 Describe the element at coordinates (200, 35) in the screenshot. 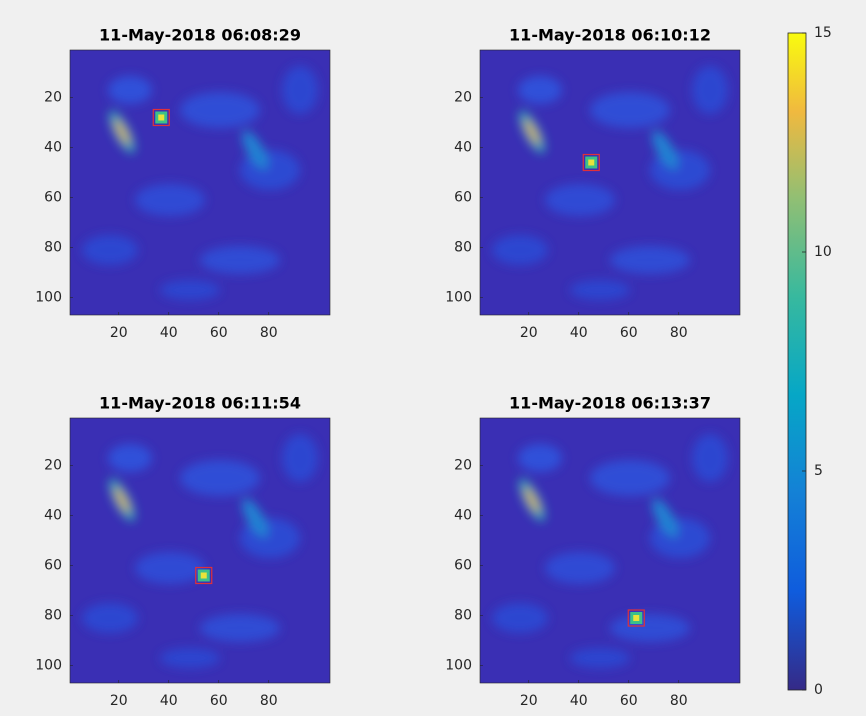

I see `subplot-title: 11-May-2018 06:08:29` at that location.